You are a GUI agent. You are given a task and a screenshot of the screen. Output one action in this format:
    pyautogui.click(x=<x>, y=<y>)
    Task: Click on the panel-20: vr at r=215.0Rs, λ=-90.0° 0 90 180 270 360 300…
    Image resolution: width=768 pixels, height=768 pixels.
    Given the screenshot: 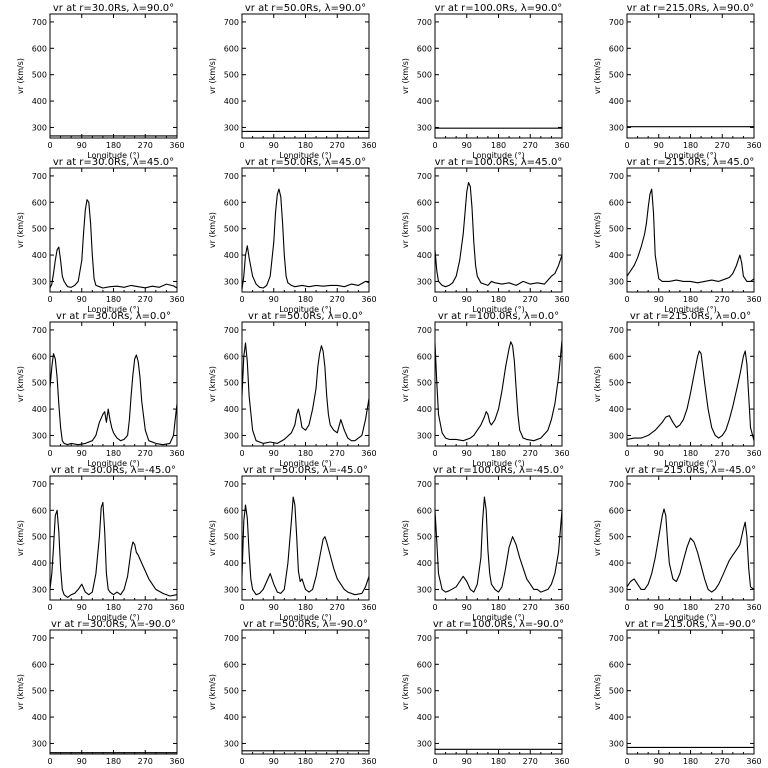 What is the action you would take?
    pyautogui.click(x=677, y=693)
    